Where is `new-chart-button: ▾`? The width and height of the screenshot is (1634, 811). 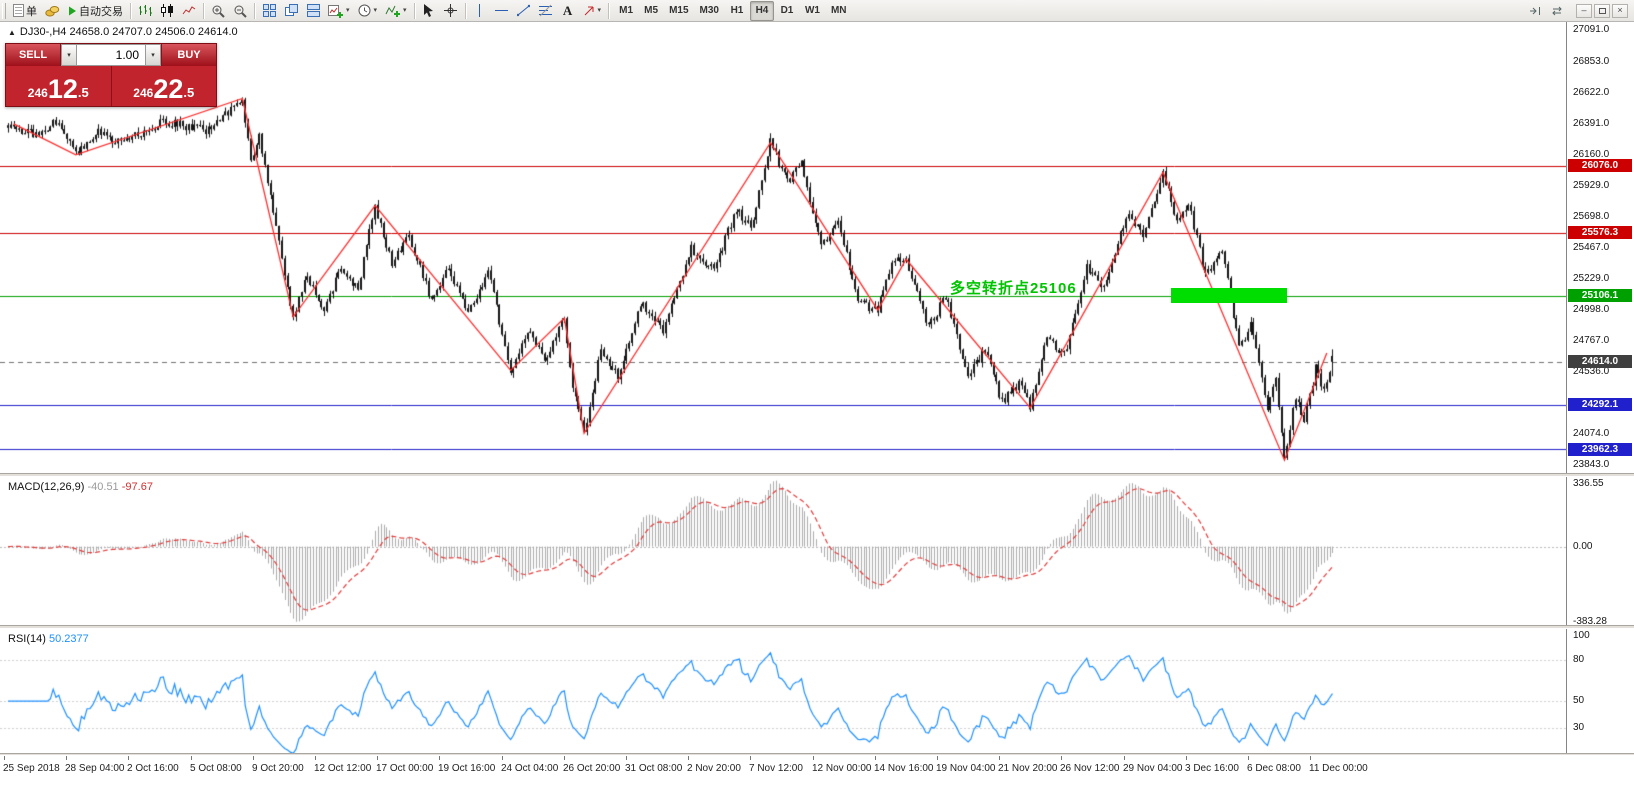
new-chart-button: ▾ is located at coordinates (339, 11).